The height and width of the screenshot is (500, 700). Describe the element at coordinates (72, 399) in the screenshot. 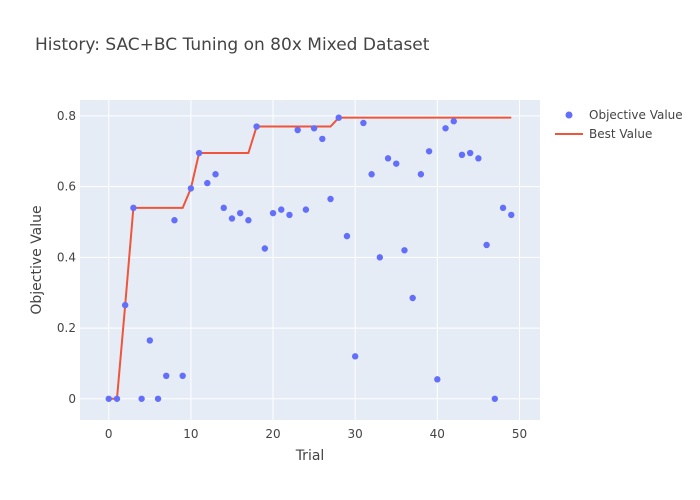

I see `y-tick-label: 0` at that location.